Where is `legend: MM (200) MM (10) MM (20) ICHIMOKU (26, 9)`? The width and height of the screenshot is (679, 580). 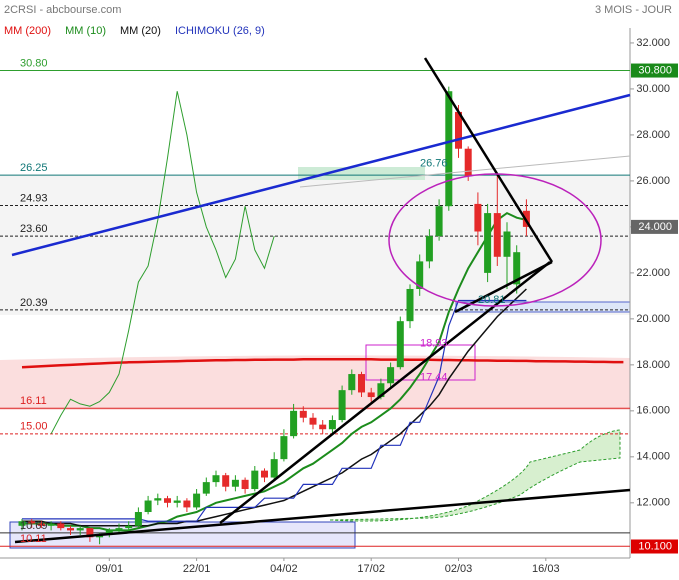
legend: MM (200) MM (10) MM (20) ICHIMOKU (26, 9) is located at coordinates (134, 31).